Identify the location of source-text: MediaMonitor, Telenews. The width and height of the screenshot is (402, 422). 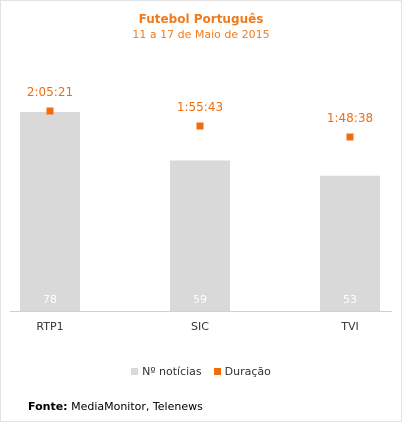
(135, 406).